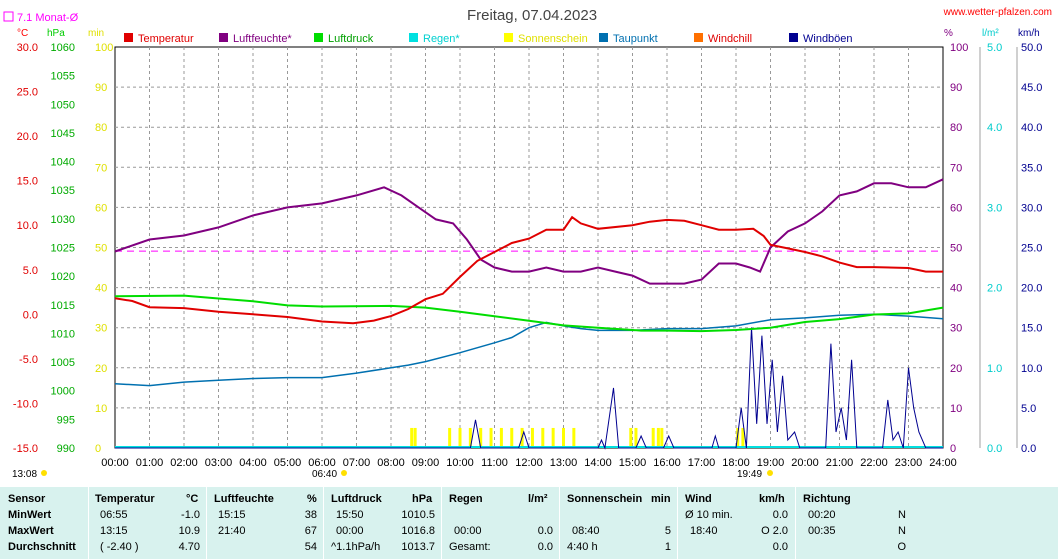 Image resolution: width=1058 pixels, height=559 pixels. I want to click on site-link: www.wetter-pfalzen.com, so click(997, 12).